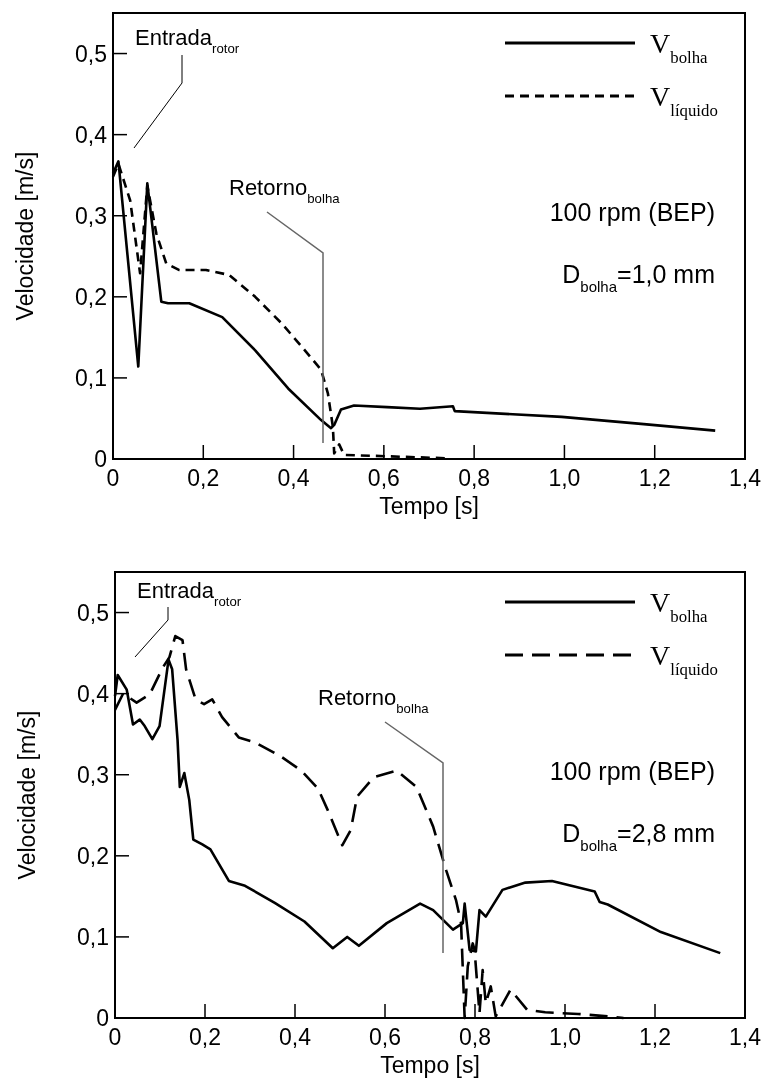  I want to click on annotation: D$_{bolha}$=2,8 mm, so click(638, 836).